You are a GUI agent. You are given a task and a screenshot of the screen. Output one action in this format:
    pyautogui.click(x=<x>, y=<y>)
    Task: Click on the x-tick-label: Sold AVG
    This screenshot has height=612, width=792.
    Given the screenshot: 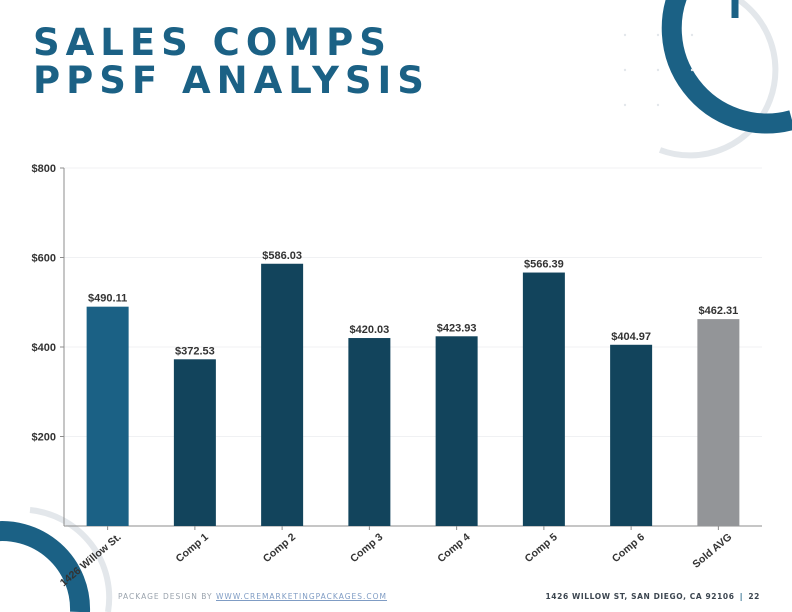 What is the action you would take?
    pyautogui.click(x=712, y=551)
    